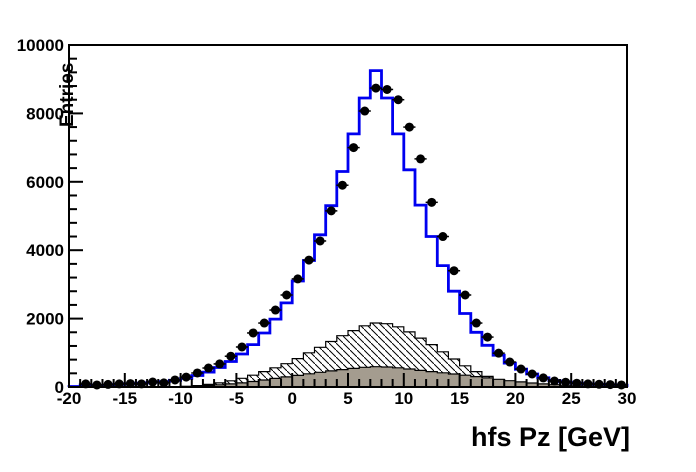  I want to click on x-tick-label: 5, so click(347, 398).